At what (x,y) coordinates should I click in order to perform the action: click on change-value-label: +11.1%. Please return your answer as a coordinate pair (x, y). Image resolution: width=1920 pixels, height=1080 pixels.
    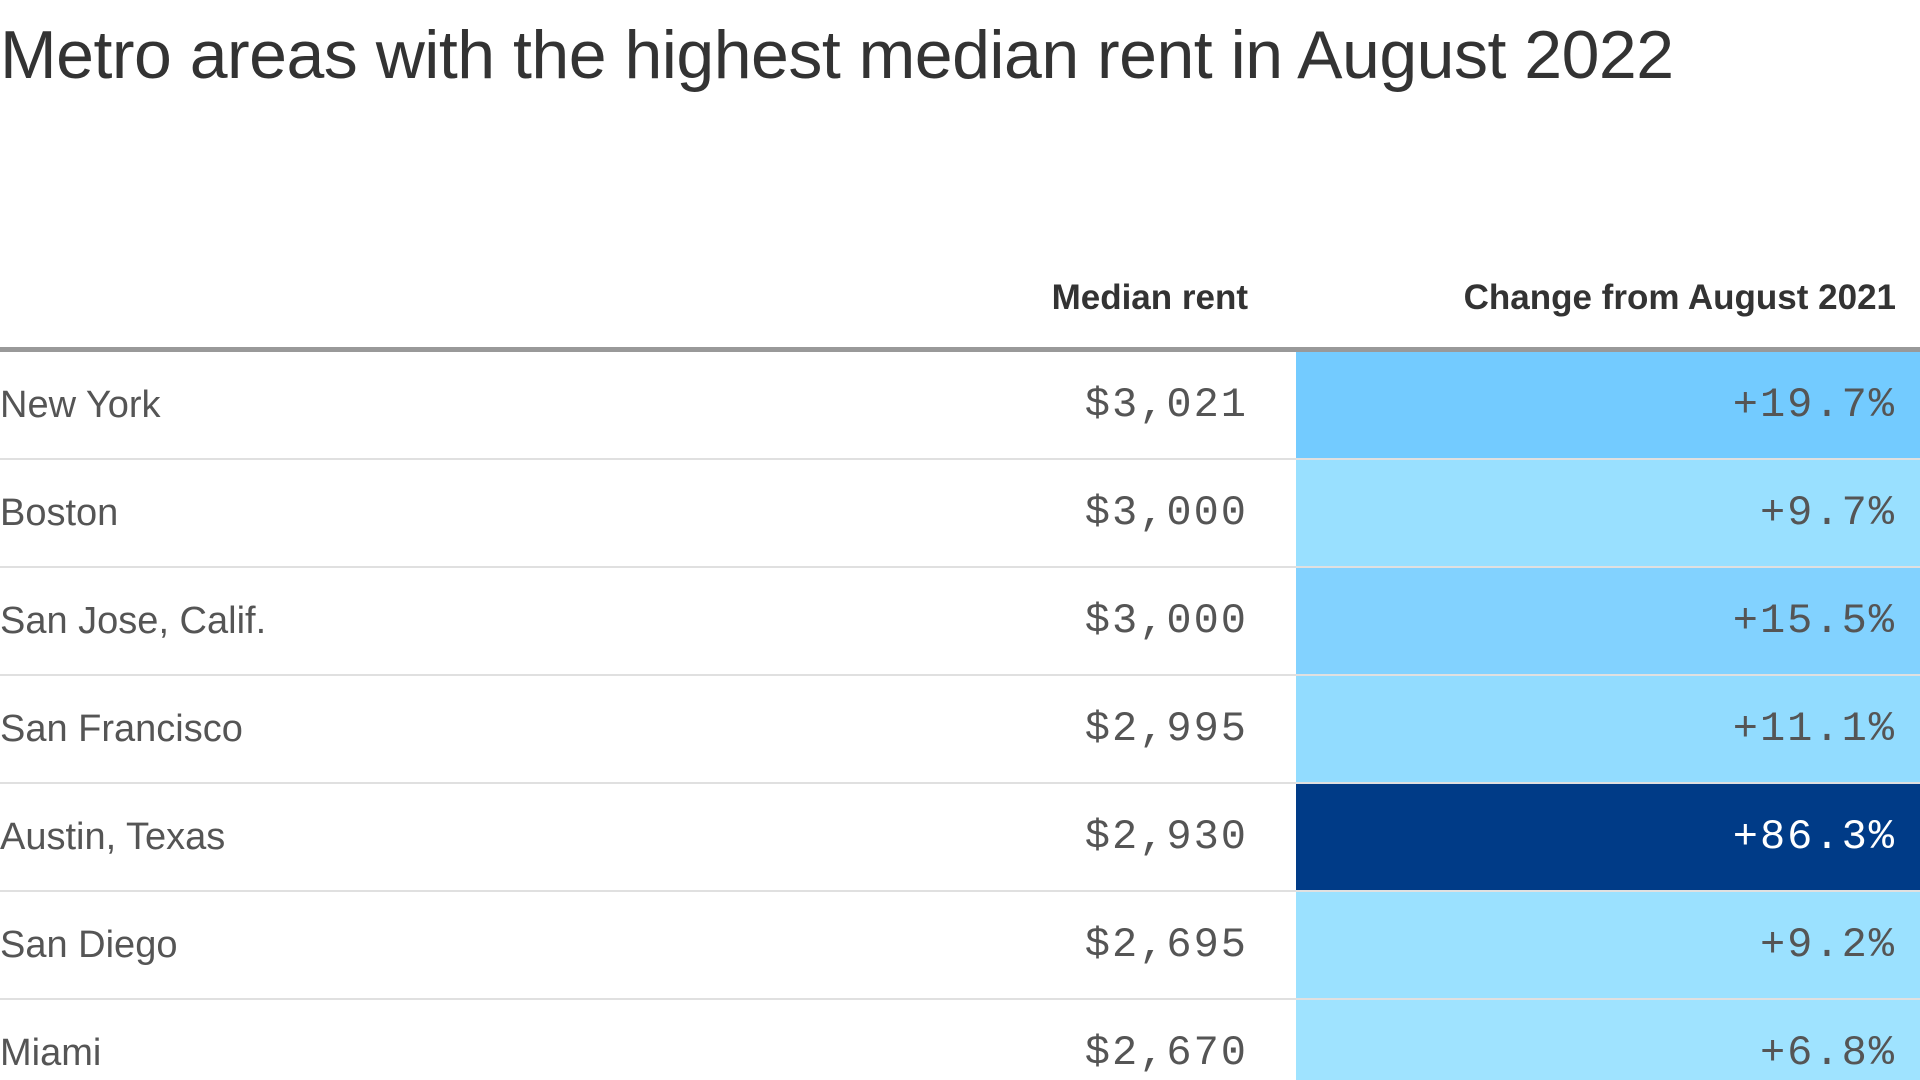
    Looking at the image, I should click on (1814, 729).